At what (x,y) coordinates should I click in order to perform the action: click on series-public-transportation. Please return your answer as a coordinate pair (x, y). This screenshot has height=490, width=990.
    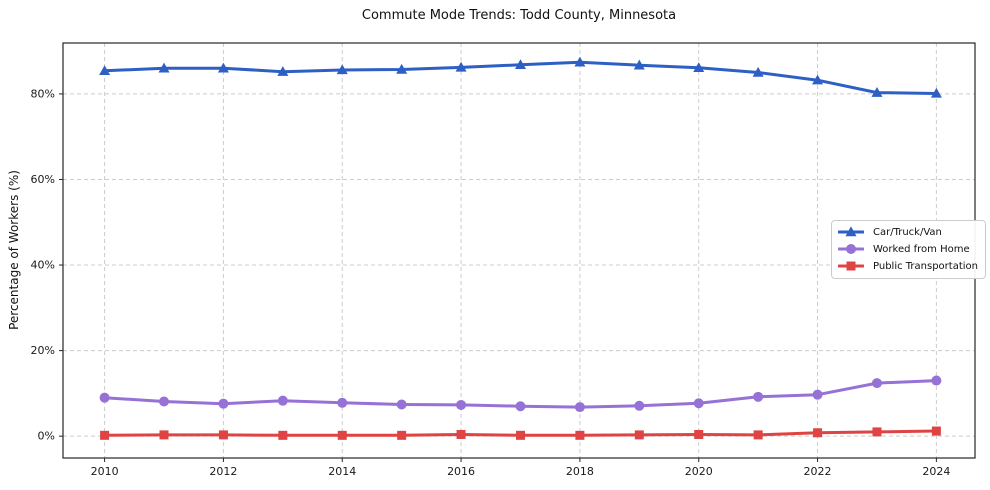
    Looking at the image, I should click on (520, 433).